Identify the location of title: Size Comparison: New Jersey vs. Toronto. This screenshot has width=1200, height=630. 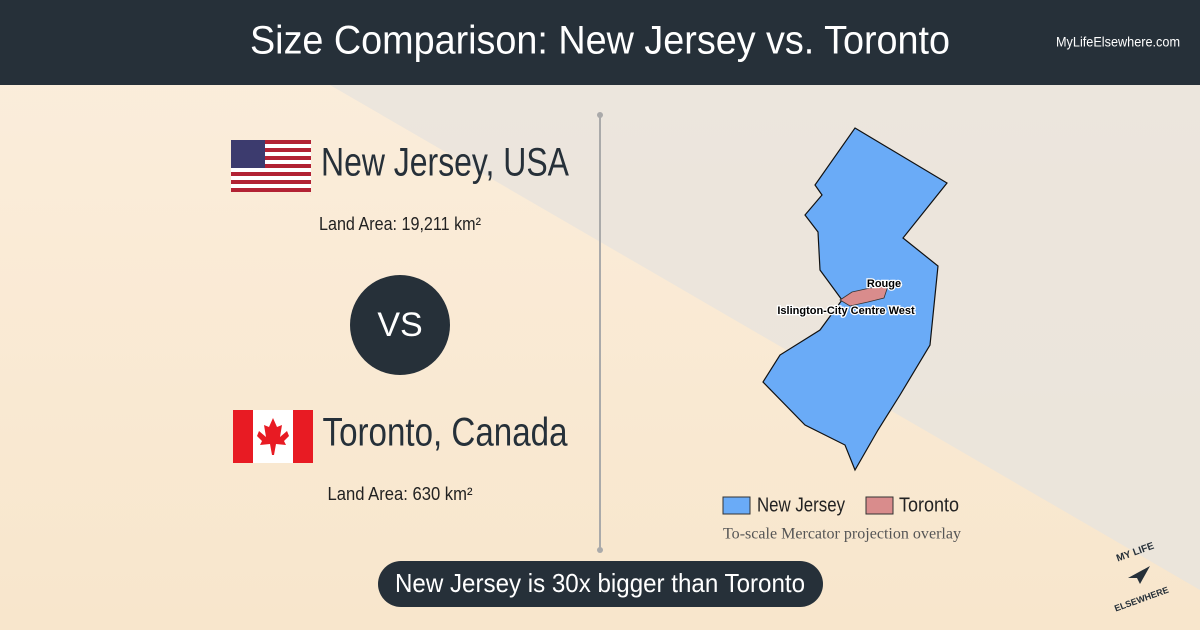
(600, 41).